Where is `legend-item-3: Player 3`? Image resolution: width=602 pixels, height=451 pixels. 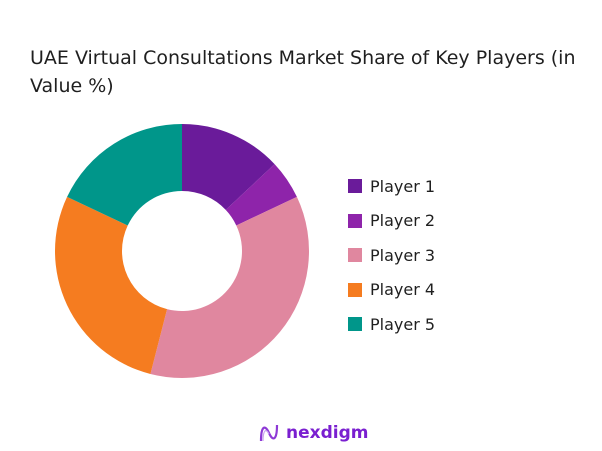 legend-item-3: Player 3 is located at coordinates (391, 255).